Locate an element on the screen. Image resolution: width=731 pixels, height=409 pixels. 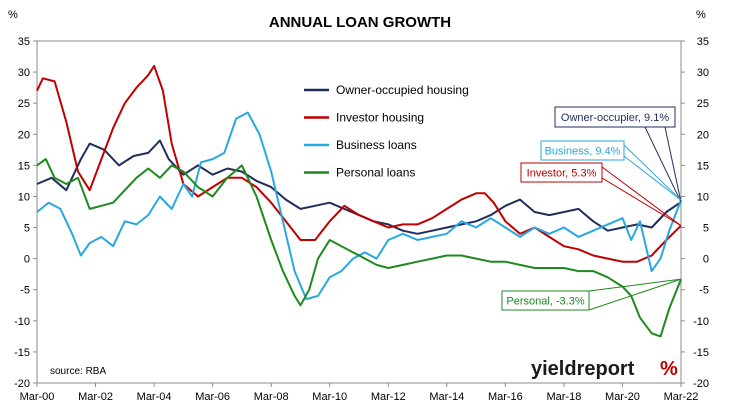
x-tick-label: Mar-18 is located at coordinates (563, 397).